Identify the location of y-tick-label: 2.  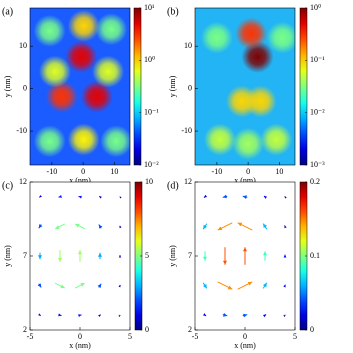
(25, 329).